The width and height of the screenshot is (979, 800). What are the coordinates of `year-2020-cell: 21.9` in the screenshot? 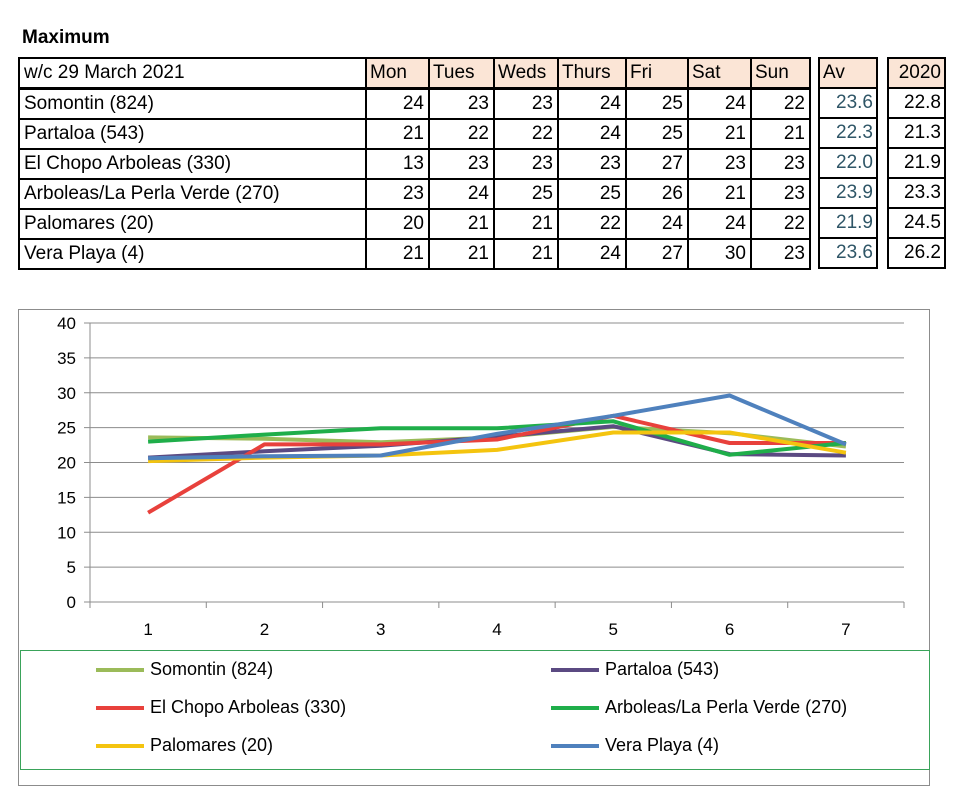 It's located at (916, 163).